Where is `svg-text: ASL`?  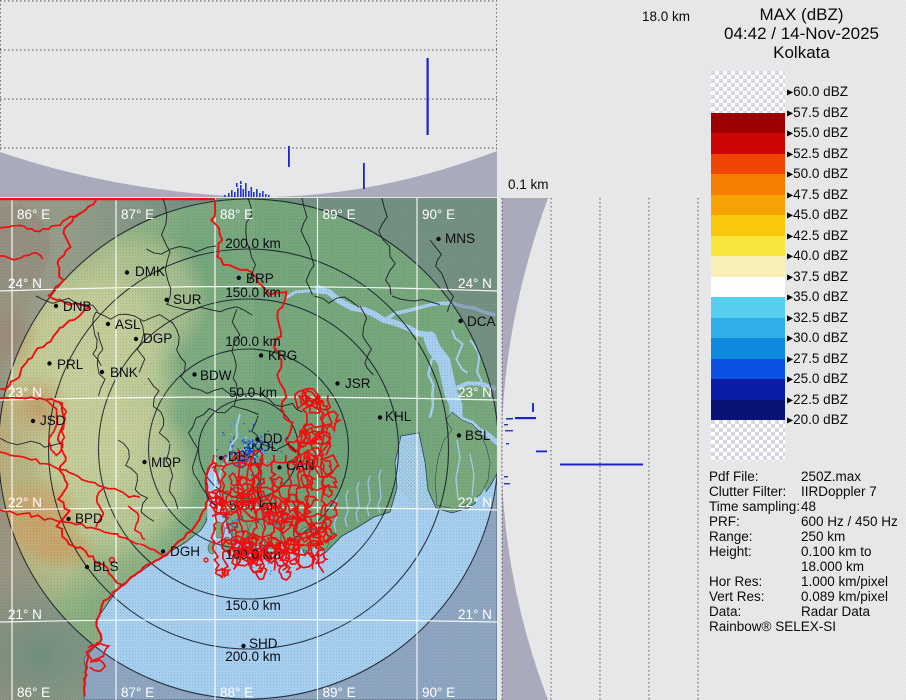
svg-text: ASL is located at coordinates (128, 324).